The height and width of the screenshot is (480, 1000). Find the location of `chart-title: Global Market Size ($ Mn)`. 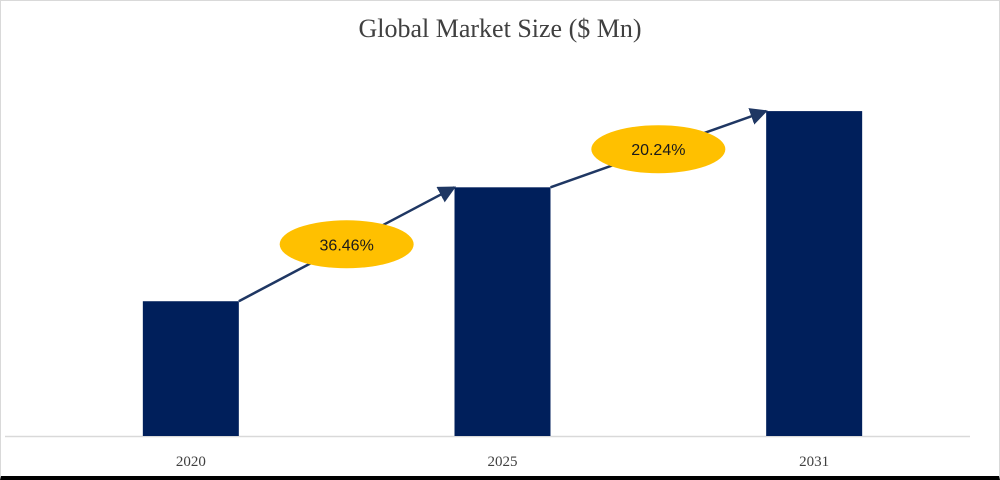

chart-title: Global Market Size ($ Mn) is located at coordinates (500, 28).